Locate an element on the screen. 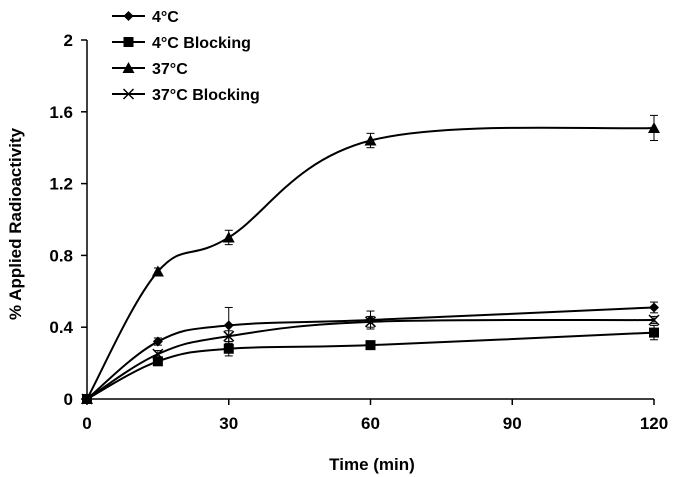 Image resolution: width=689 pixels, height=477 pixels. x-tick-label: 0 is located at coordinates (86, 423).